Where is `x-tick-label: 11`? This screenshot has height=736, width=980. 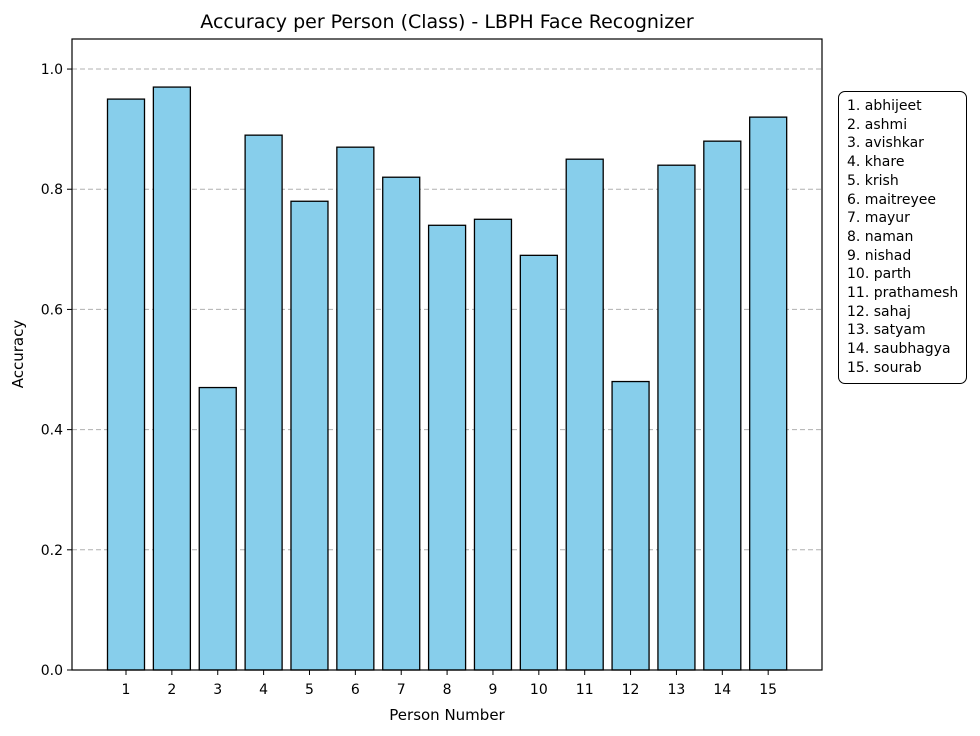 x-tick-label: 11 is located at coordinates (585, 690).